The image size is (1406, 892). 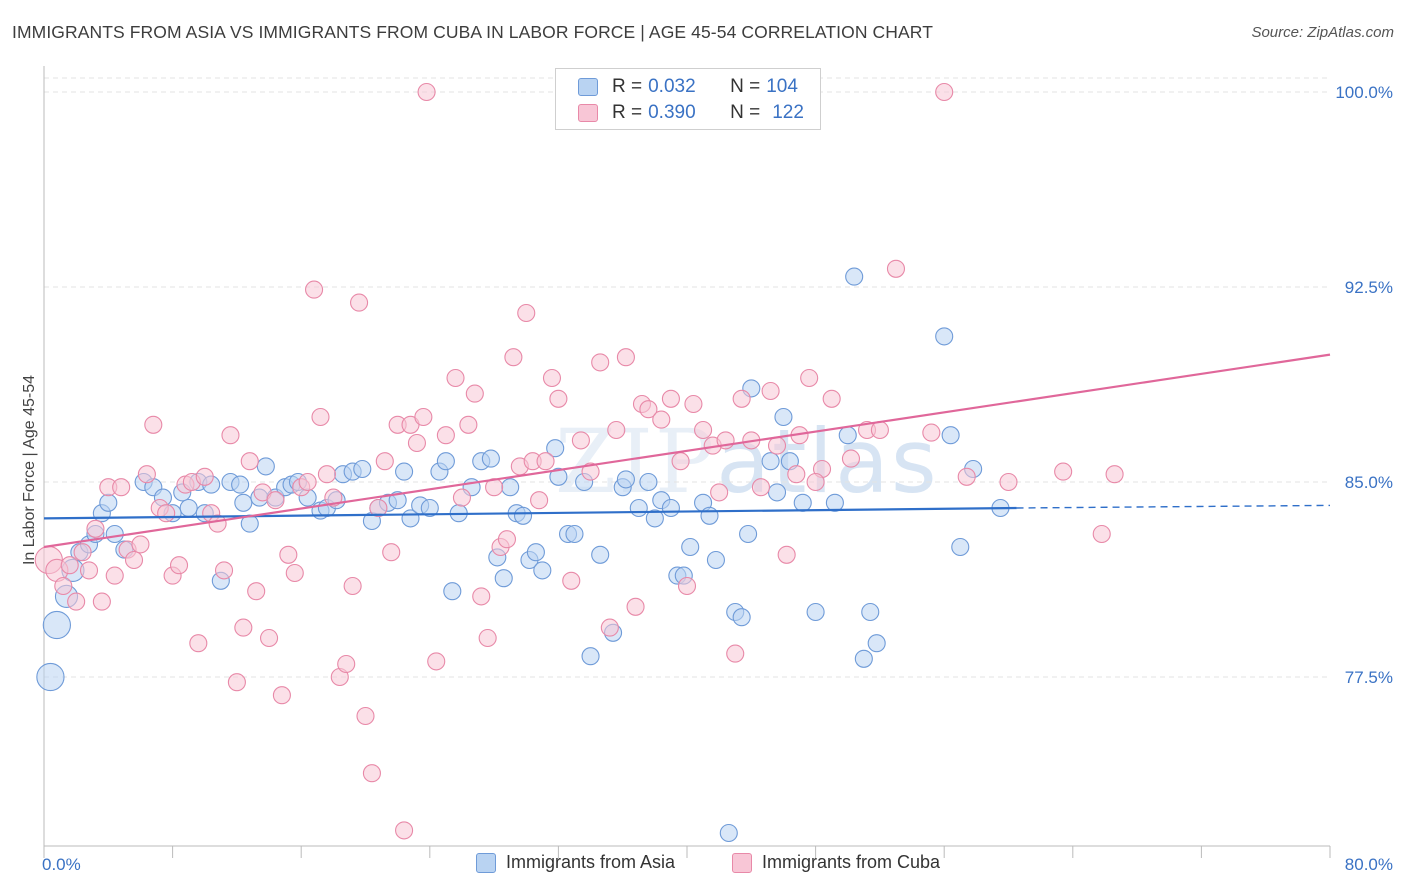 I want to click on bottom-legend-asia-label: Immigrants from Asia, so click(x=591, y=862).